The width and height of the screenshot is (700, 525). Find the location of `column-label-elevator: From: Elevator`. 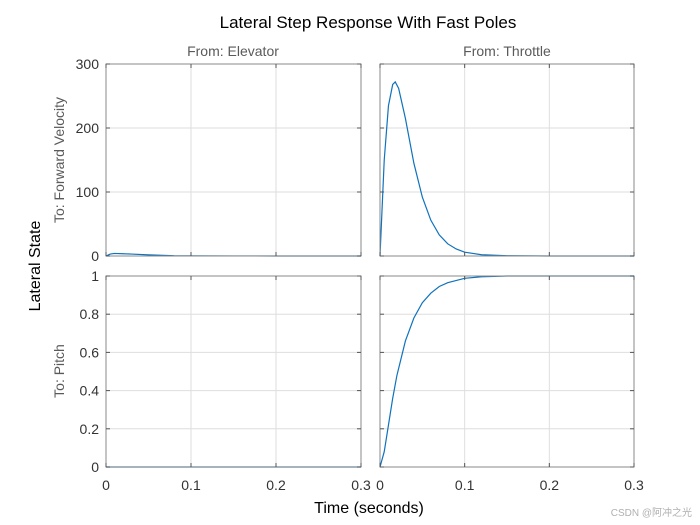

column-label-elevator: From: Elevator is located at coordinates (233, 51).